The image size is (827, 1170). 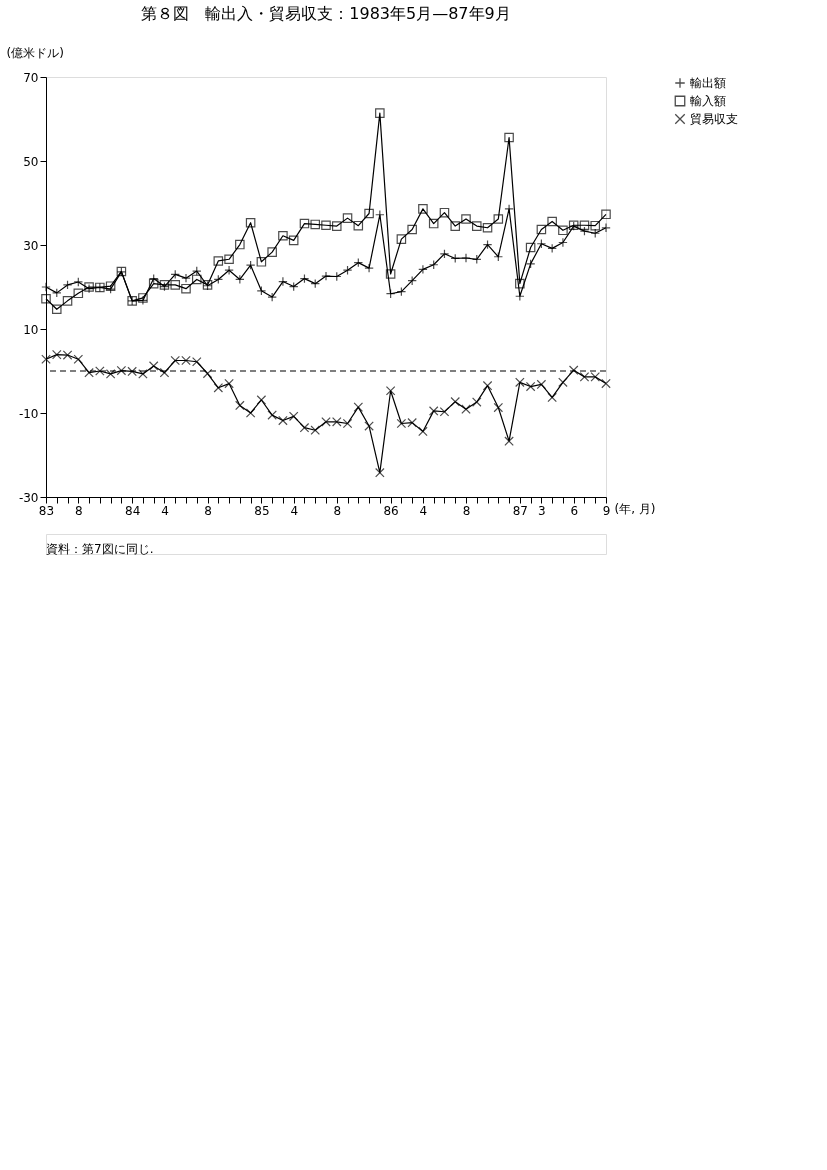 I want to click on x-tick-label: 85, so click(x=262, y=510).